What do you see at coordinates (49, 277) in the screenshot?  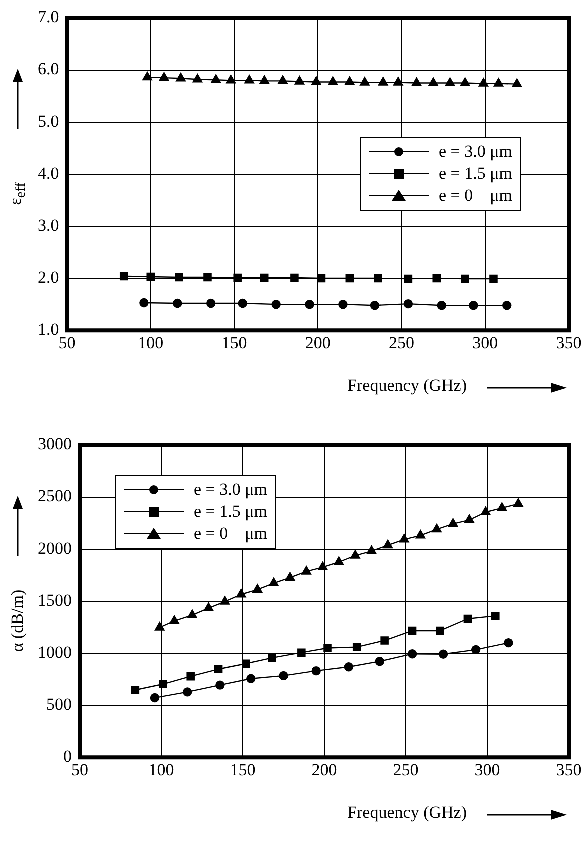 I see `y-tick-label: 2.0` at bounding box center [49, 277].